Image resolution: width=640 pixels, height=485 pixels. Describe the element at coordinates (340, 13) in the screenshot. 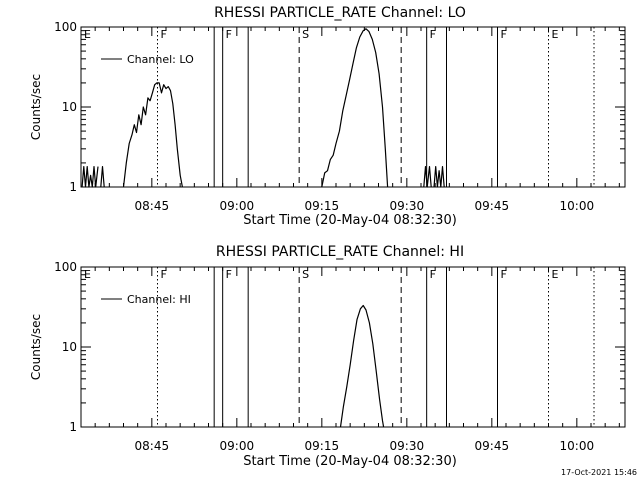

I see `chart-title: RHESSI PARTICLE_RATE Channel: LO` at that location.